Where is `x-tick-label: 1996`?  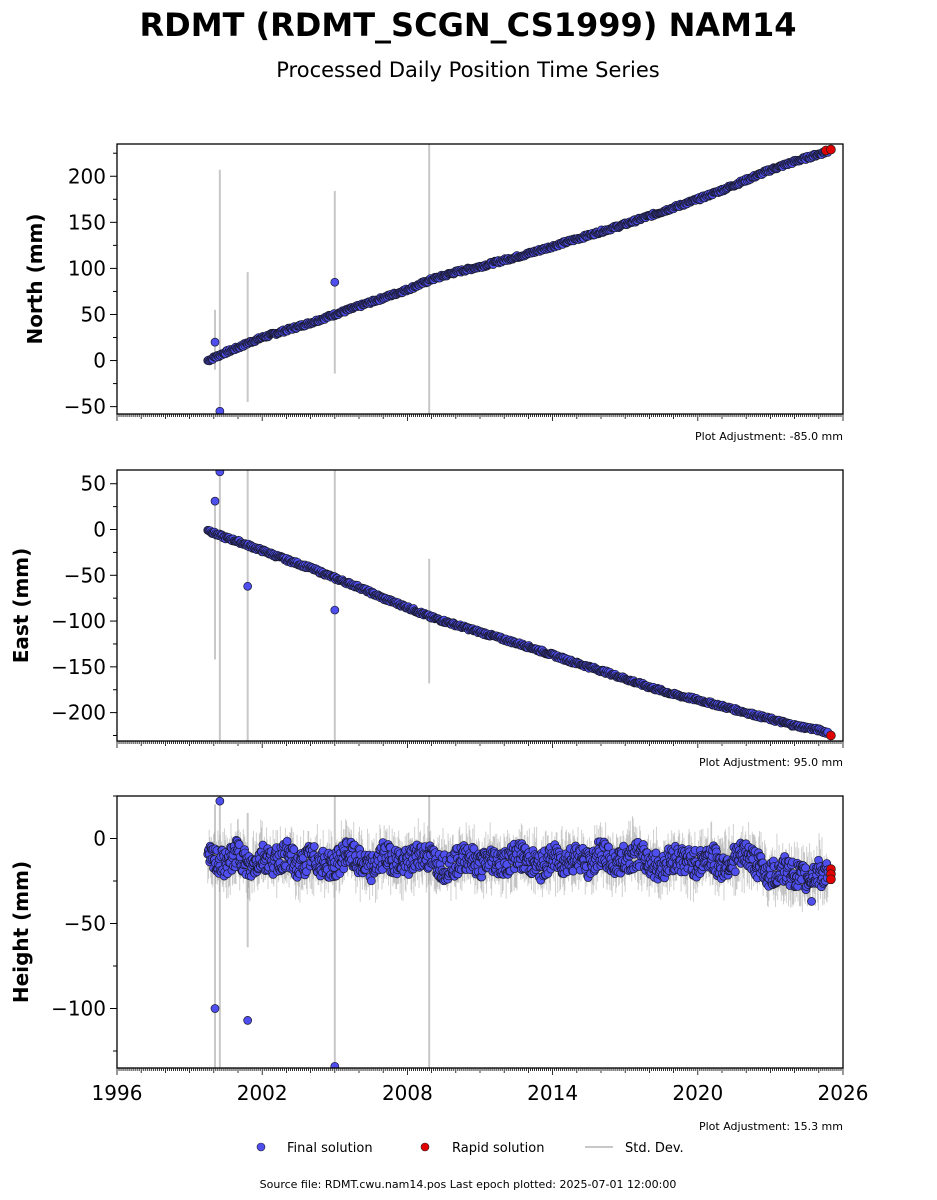 x-tick-label: 1996 is located at coordinates (117, 1093).